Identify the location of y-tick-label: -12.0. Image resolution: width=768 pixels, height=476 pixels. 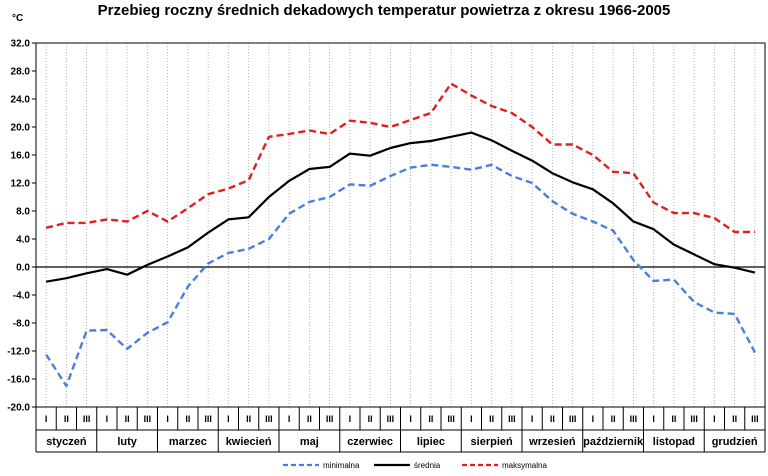
(18, 352).